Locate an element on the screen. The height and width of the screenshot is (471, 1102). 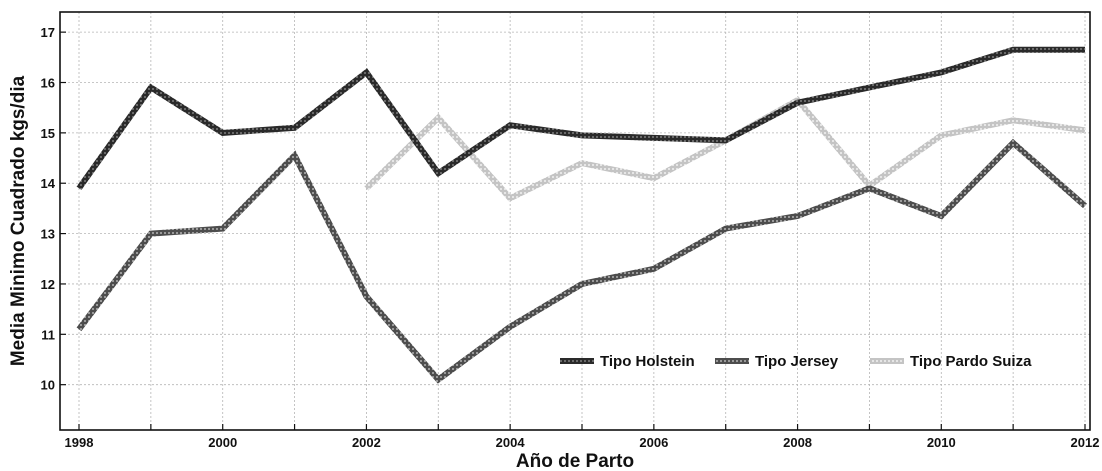
y-tick-label: 13 is located at coordinates (48, 234).